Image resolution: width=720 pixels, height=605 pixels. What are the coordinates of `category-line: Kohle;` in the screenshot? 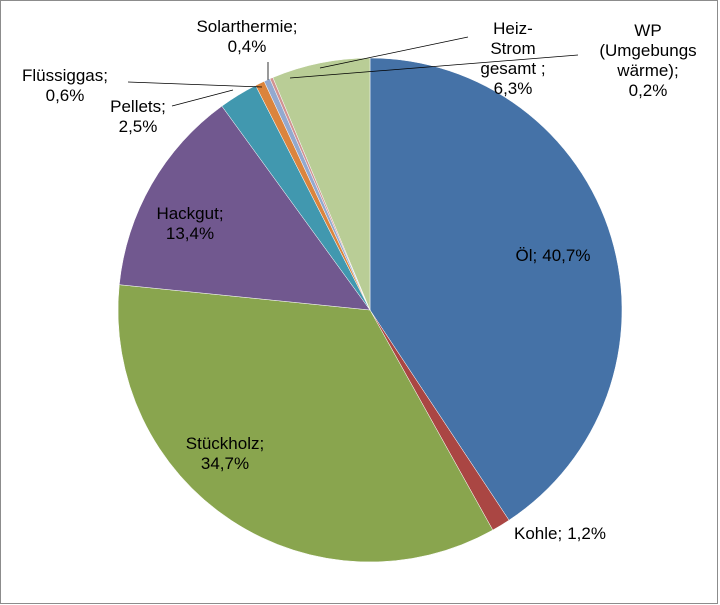 It's located at (538, 533).